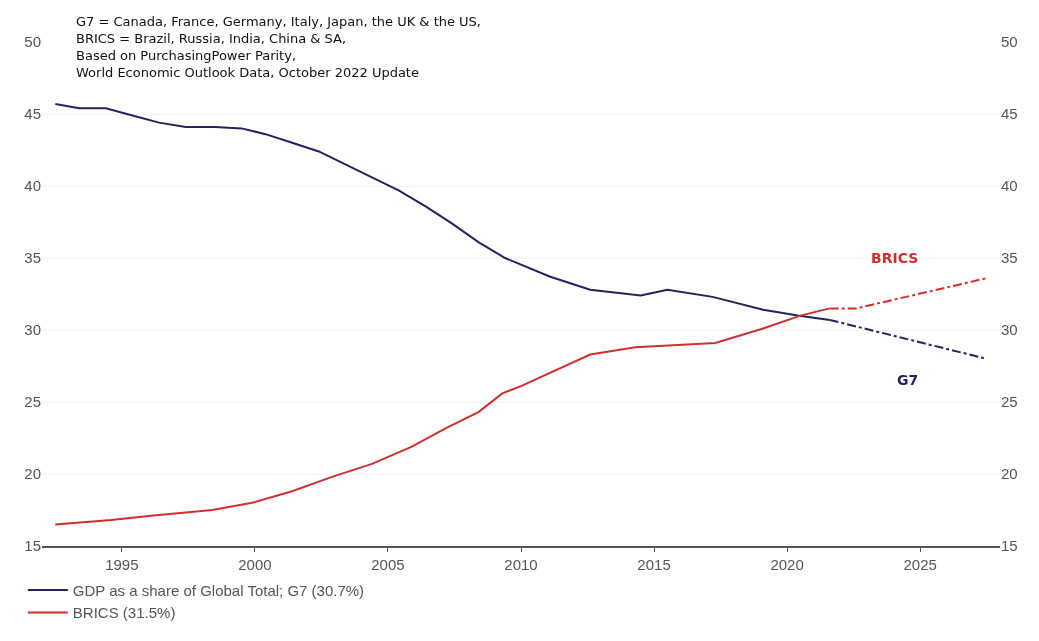 This screenshot has height=641, width=1039. I want to click on x-tick-label: 2010, so click(521, 564).